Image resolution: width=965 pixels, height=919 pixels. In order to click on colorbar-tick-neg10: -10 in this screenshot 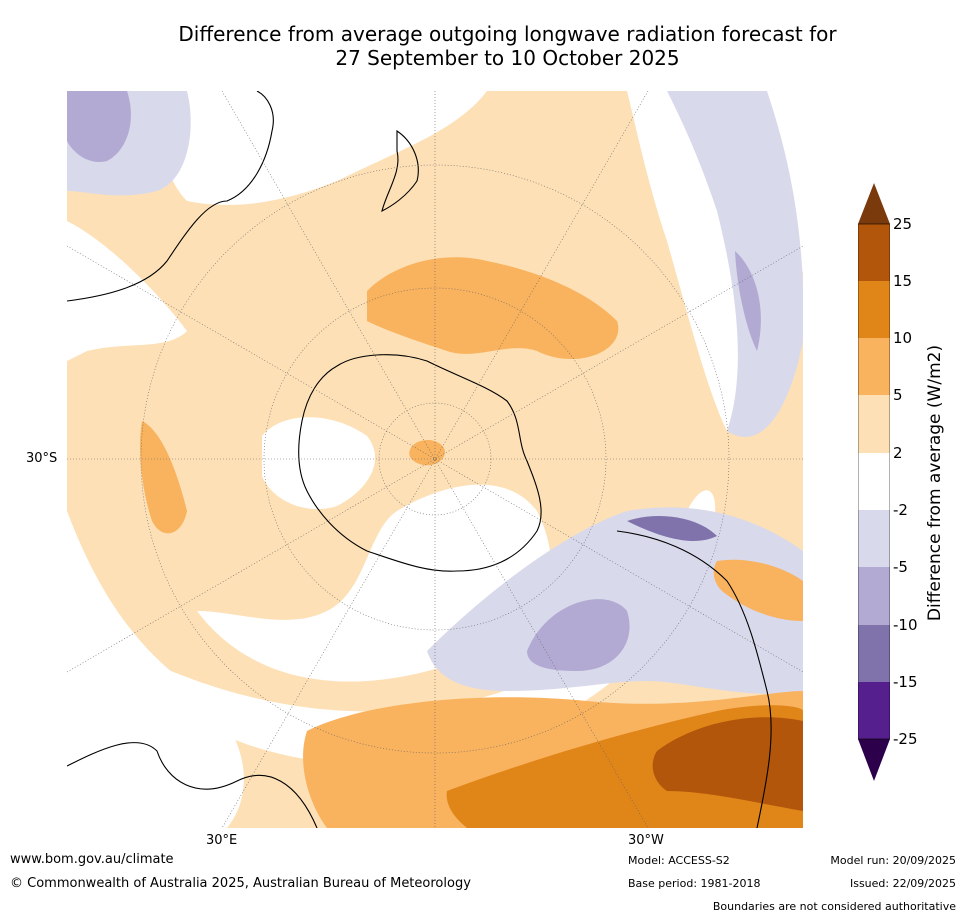, I will do `click(905, 625)`.